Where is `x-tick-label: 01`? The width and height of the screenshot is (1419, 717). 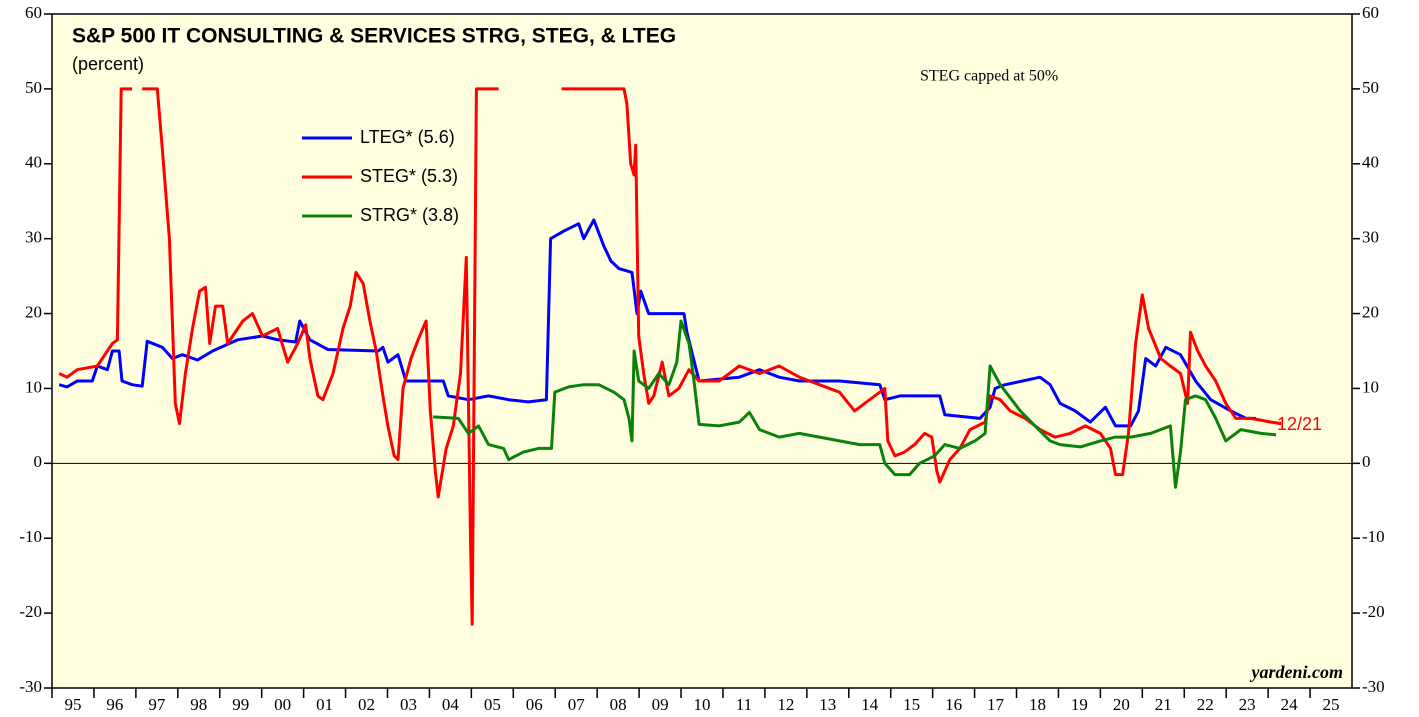
x-tick-label: 01 is located at coordinates (324, 704).